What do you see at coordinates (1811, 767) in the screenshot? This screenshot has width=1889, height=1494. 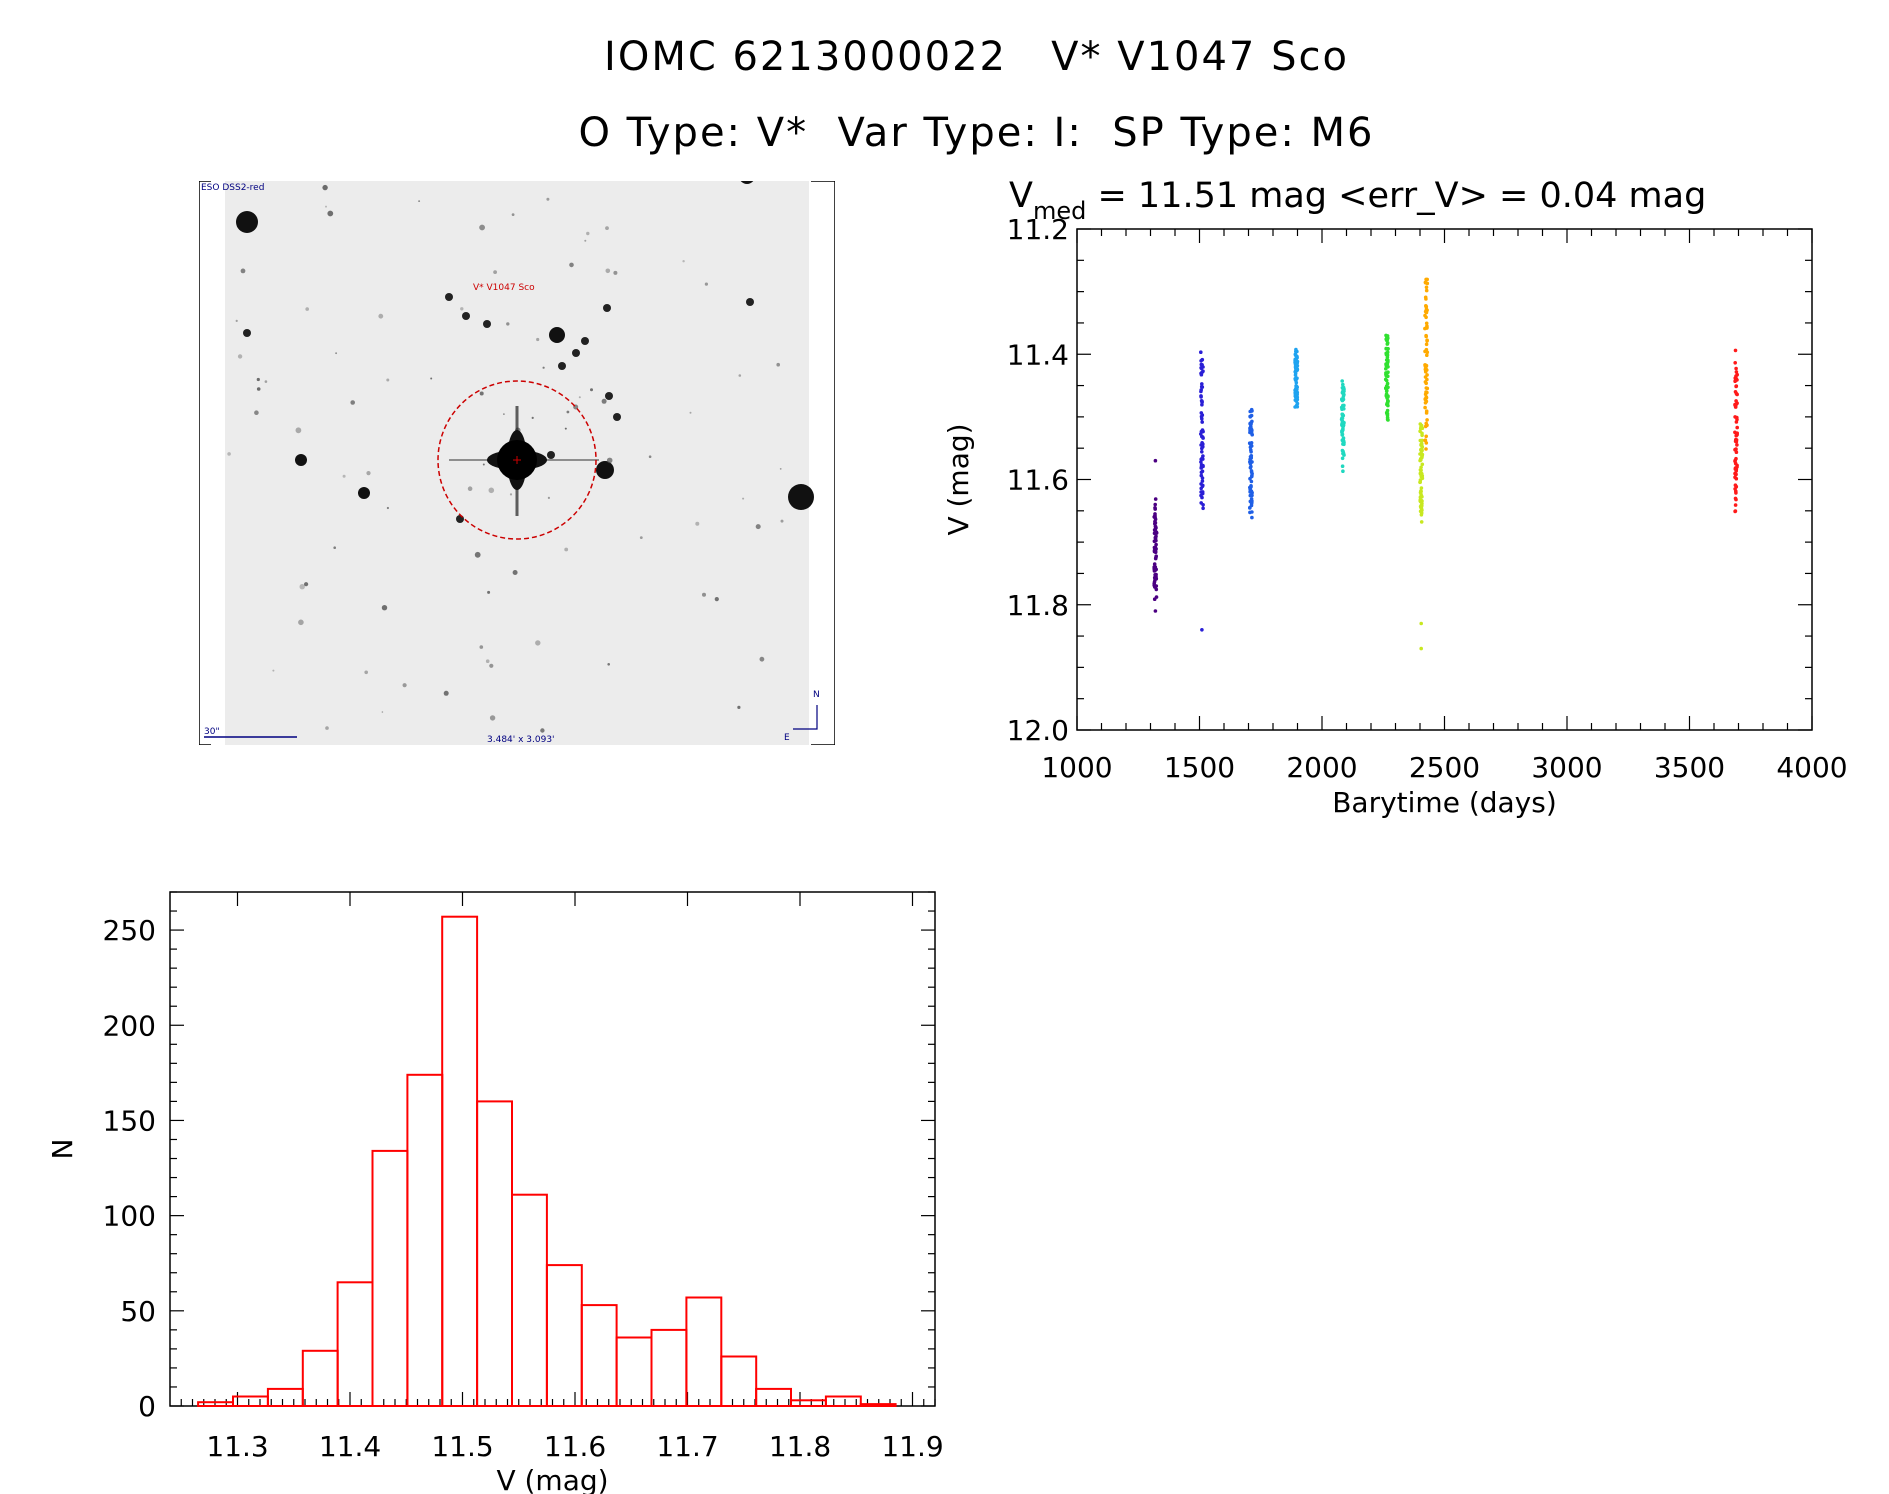 I see `x-tick-label: 4000` at bounding box center [1811, 767].